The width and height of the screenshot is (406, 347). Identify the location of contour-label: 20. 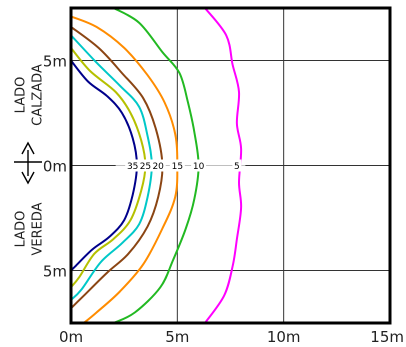
(158, 167).